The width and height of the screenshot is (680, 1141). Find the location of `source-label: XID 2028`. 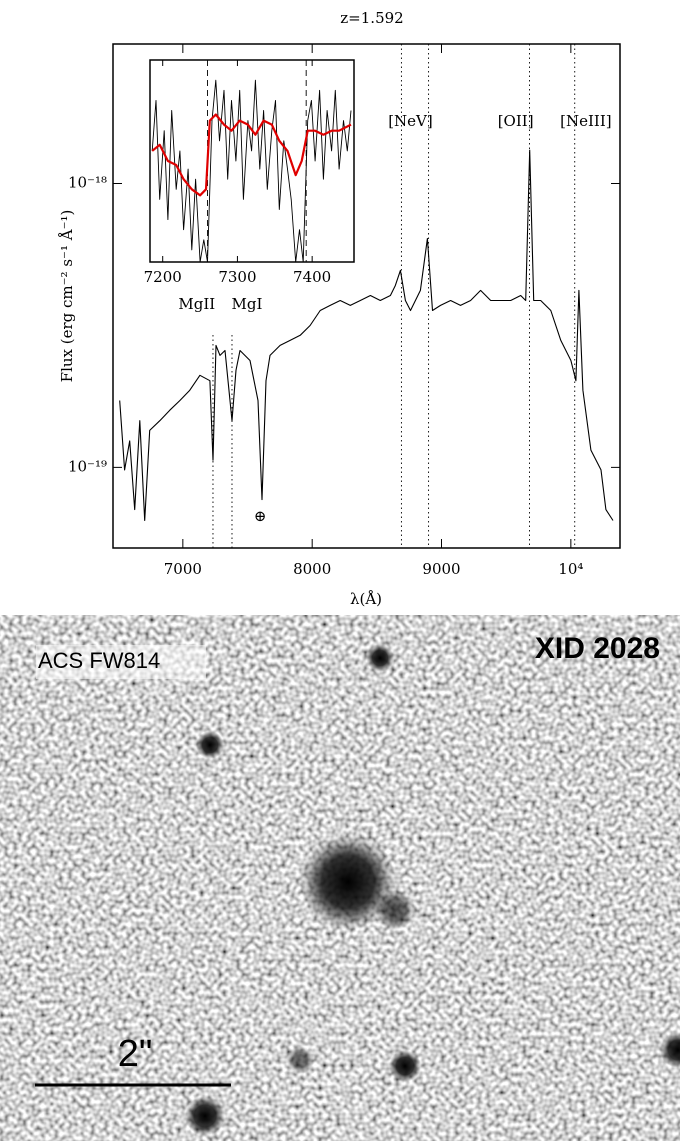

source-label: XID 2028 is located at coordinates (597, 648).